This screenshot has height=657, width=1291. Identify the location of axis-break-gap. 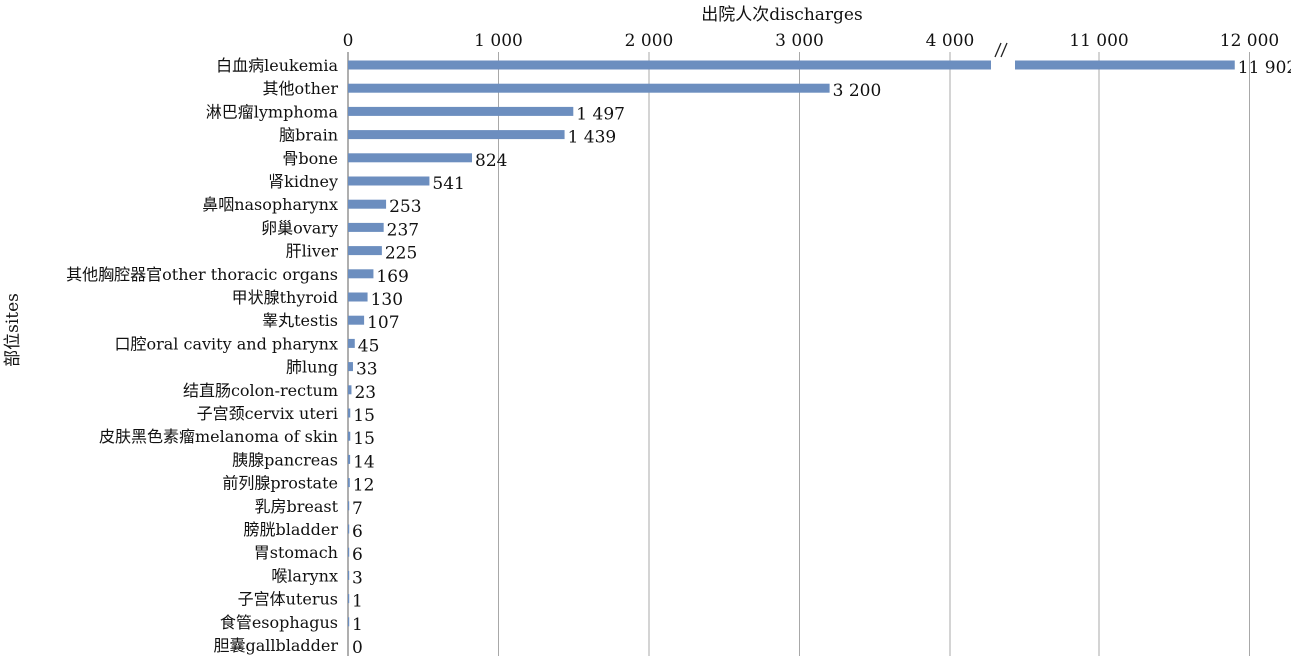
(1003, 57).